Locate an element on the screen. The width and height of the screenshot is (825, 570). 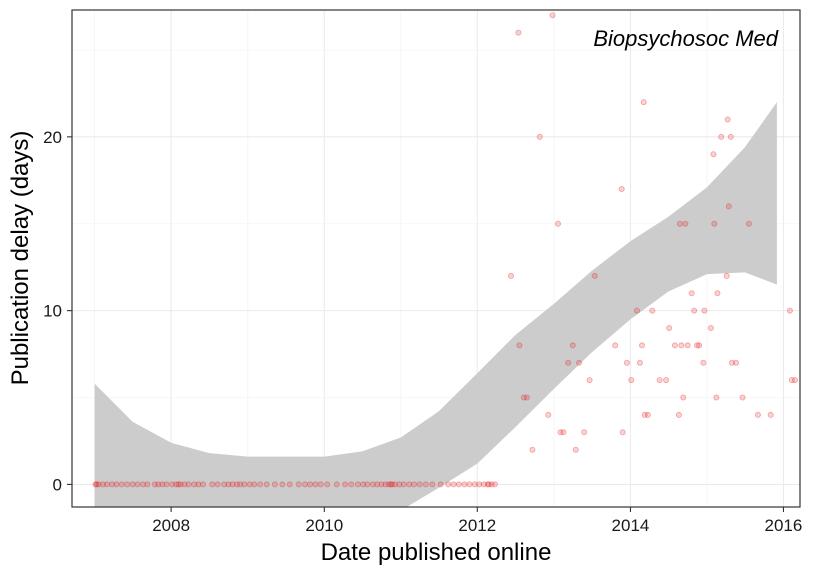
x-axis-title: Date published online is located at coordinates (436, 552).